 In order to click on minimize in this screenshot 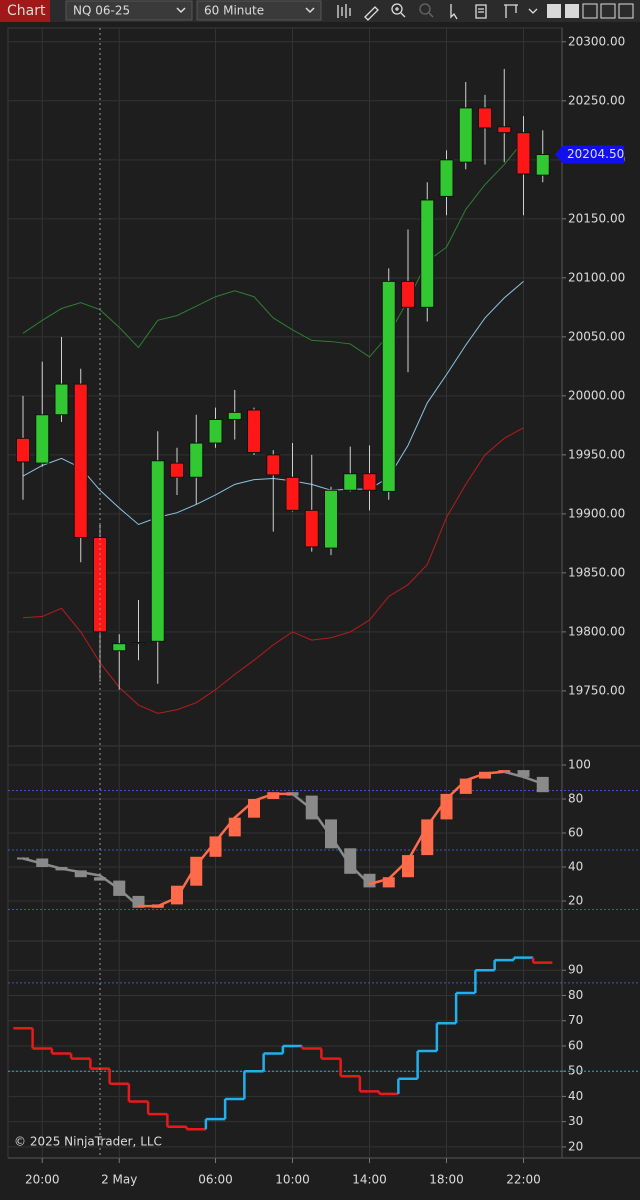, I will do `click(590, 11)`.